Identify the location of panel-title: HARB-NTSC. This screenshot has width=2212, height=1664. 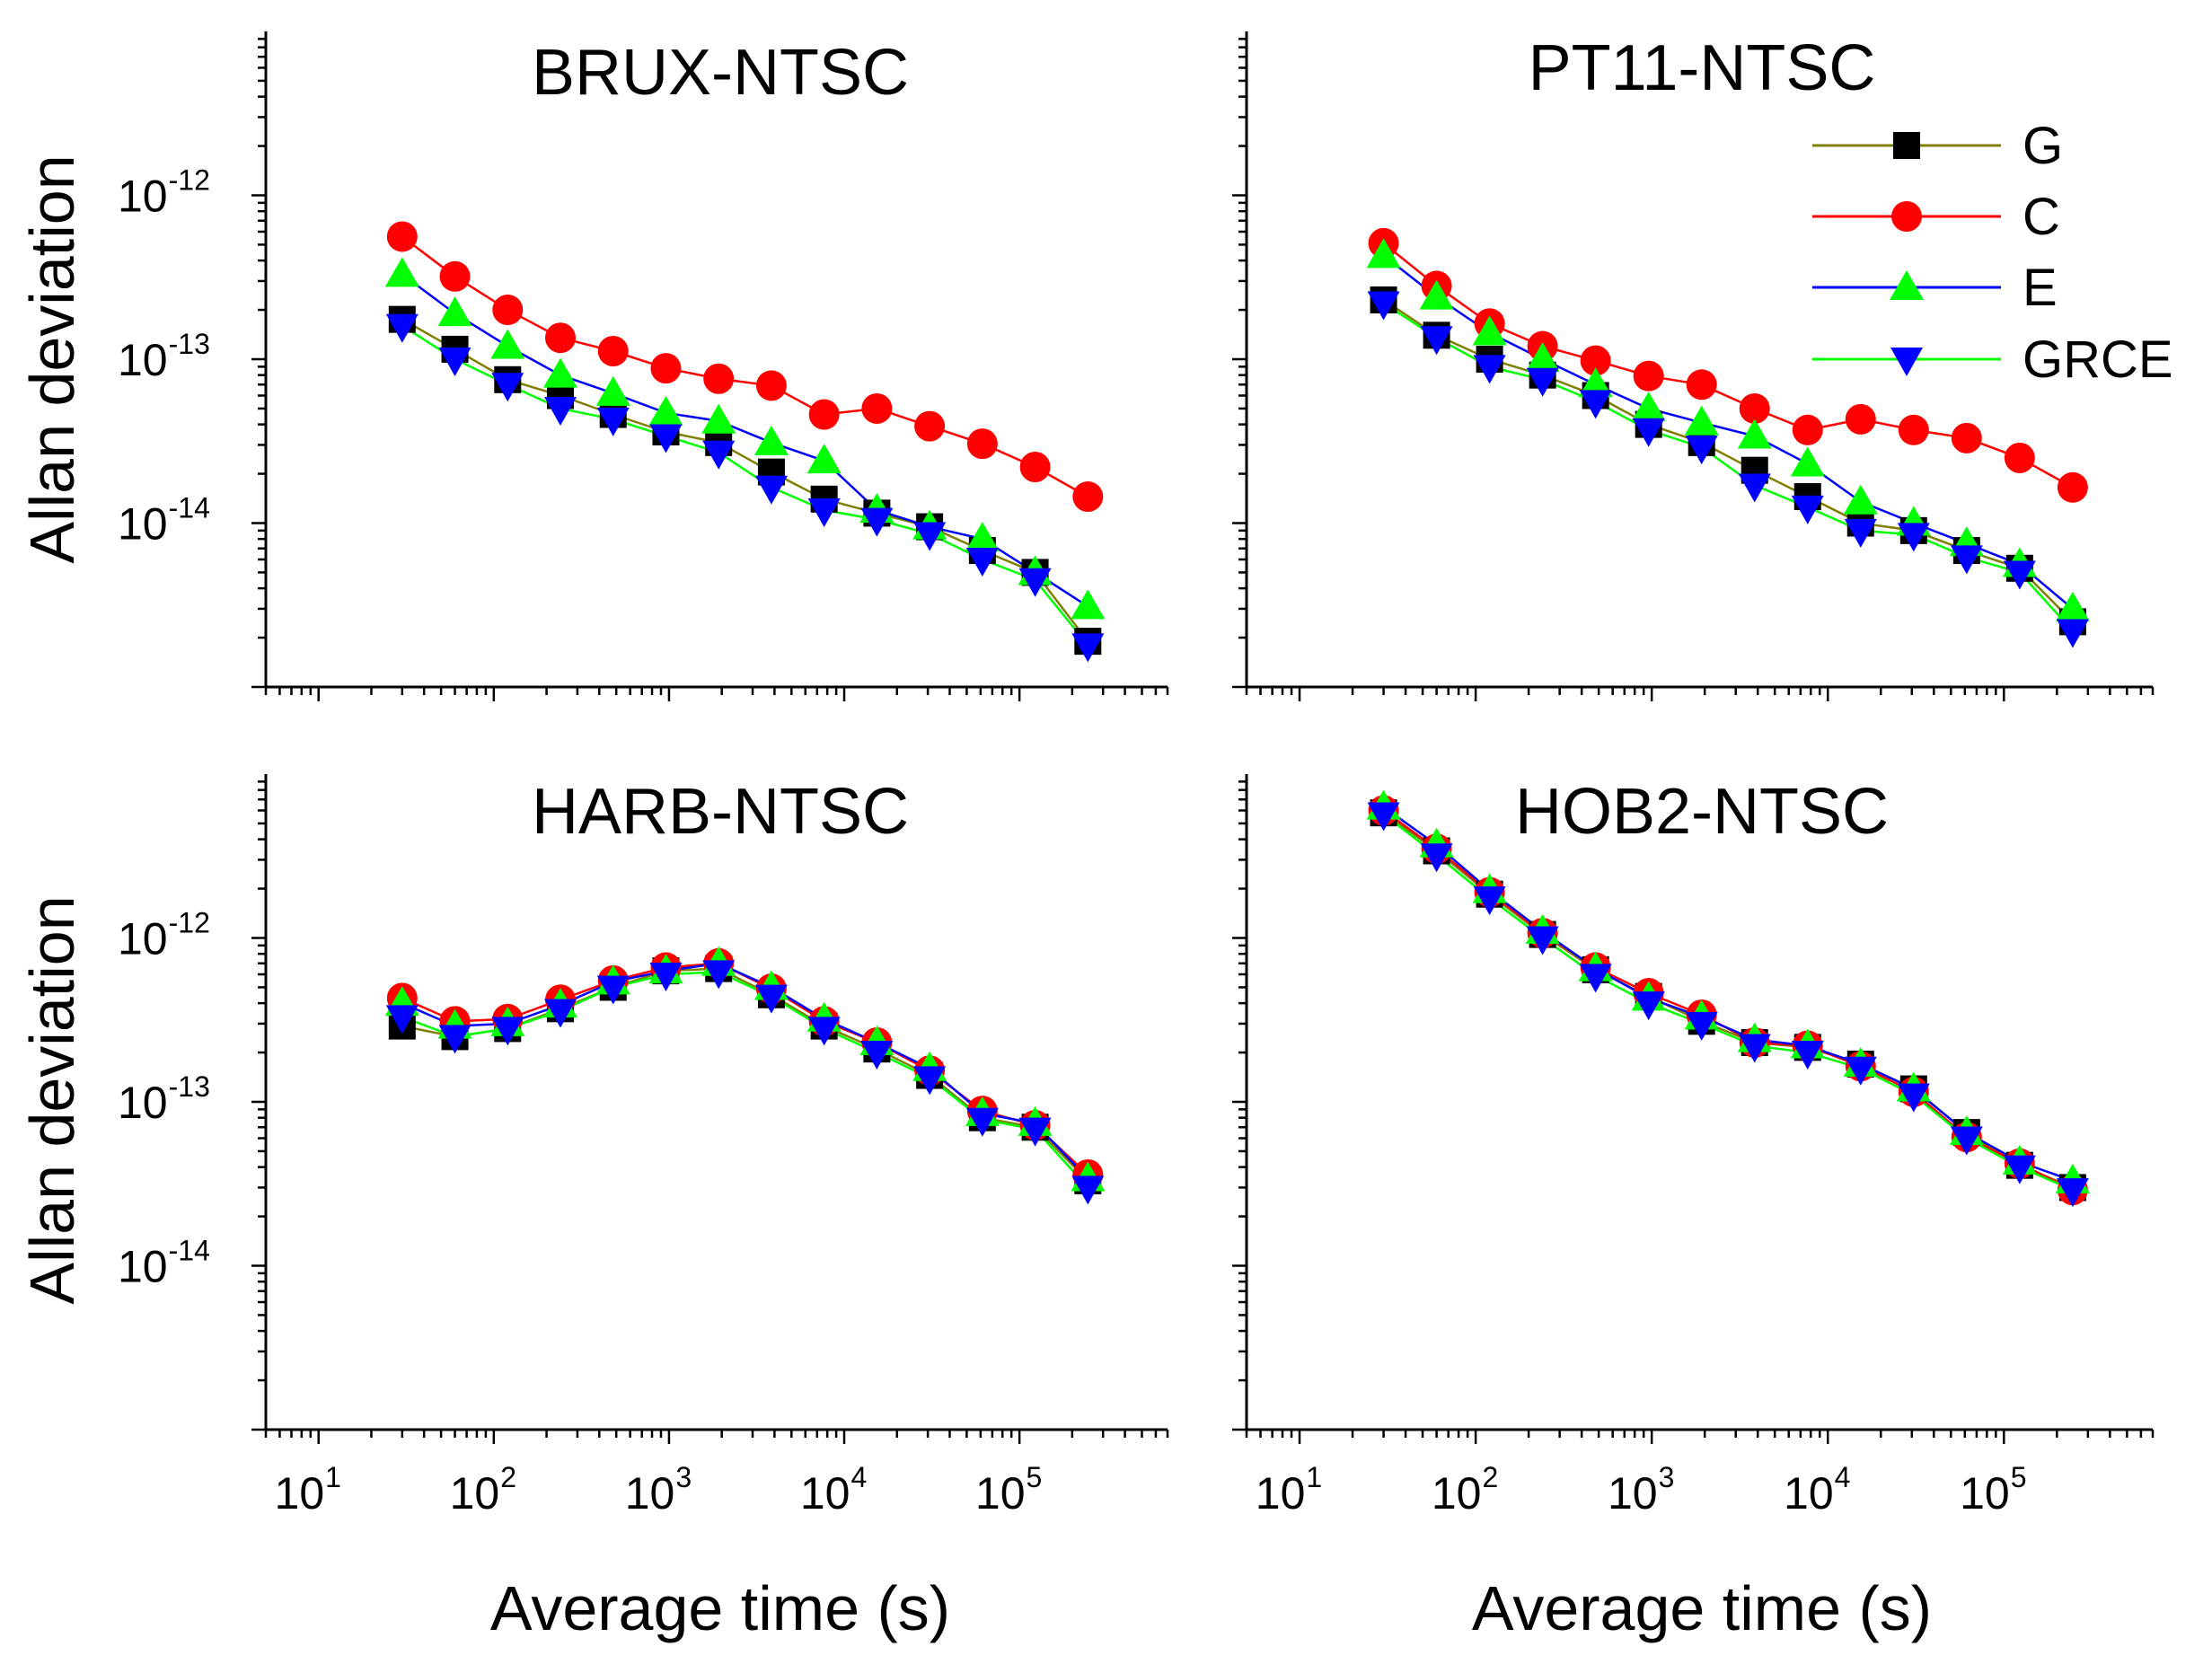
(720, 812).